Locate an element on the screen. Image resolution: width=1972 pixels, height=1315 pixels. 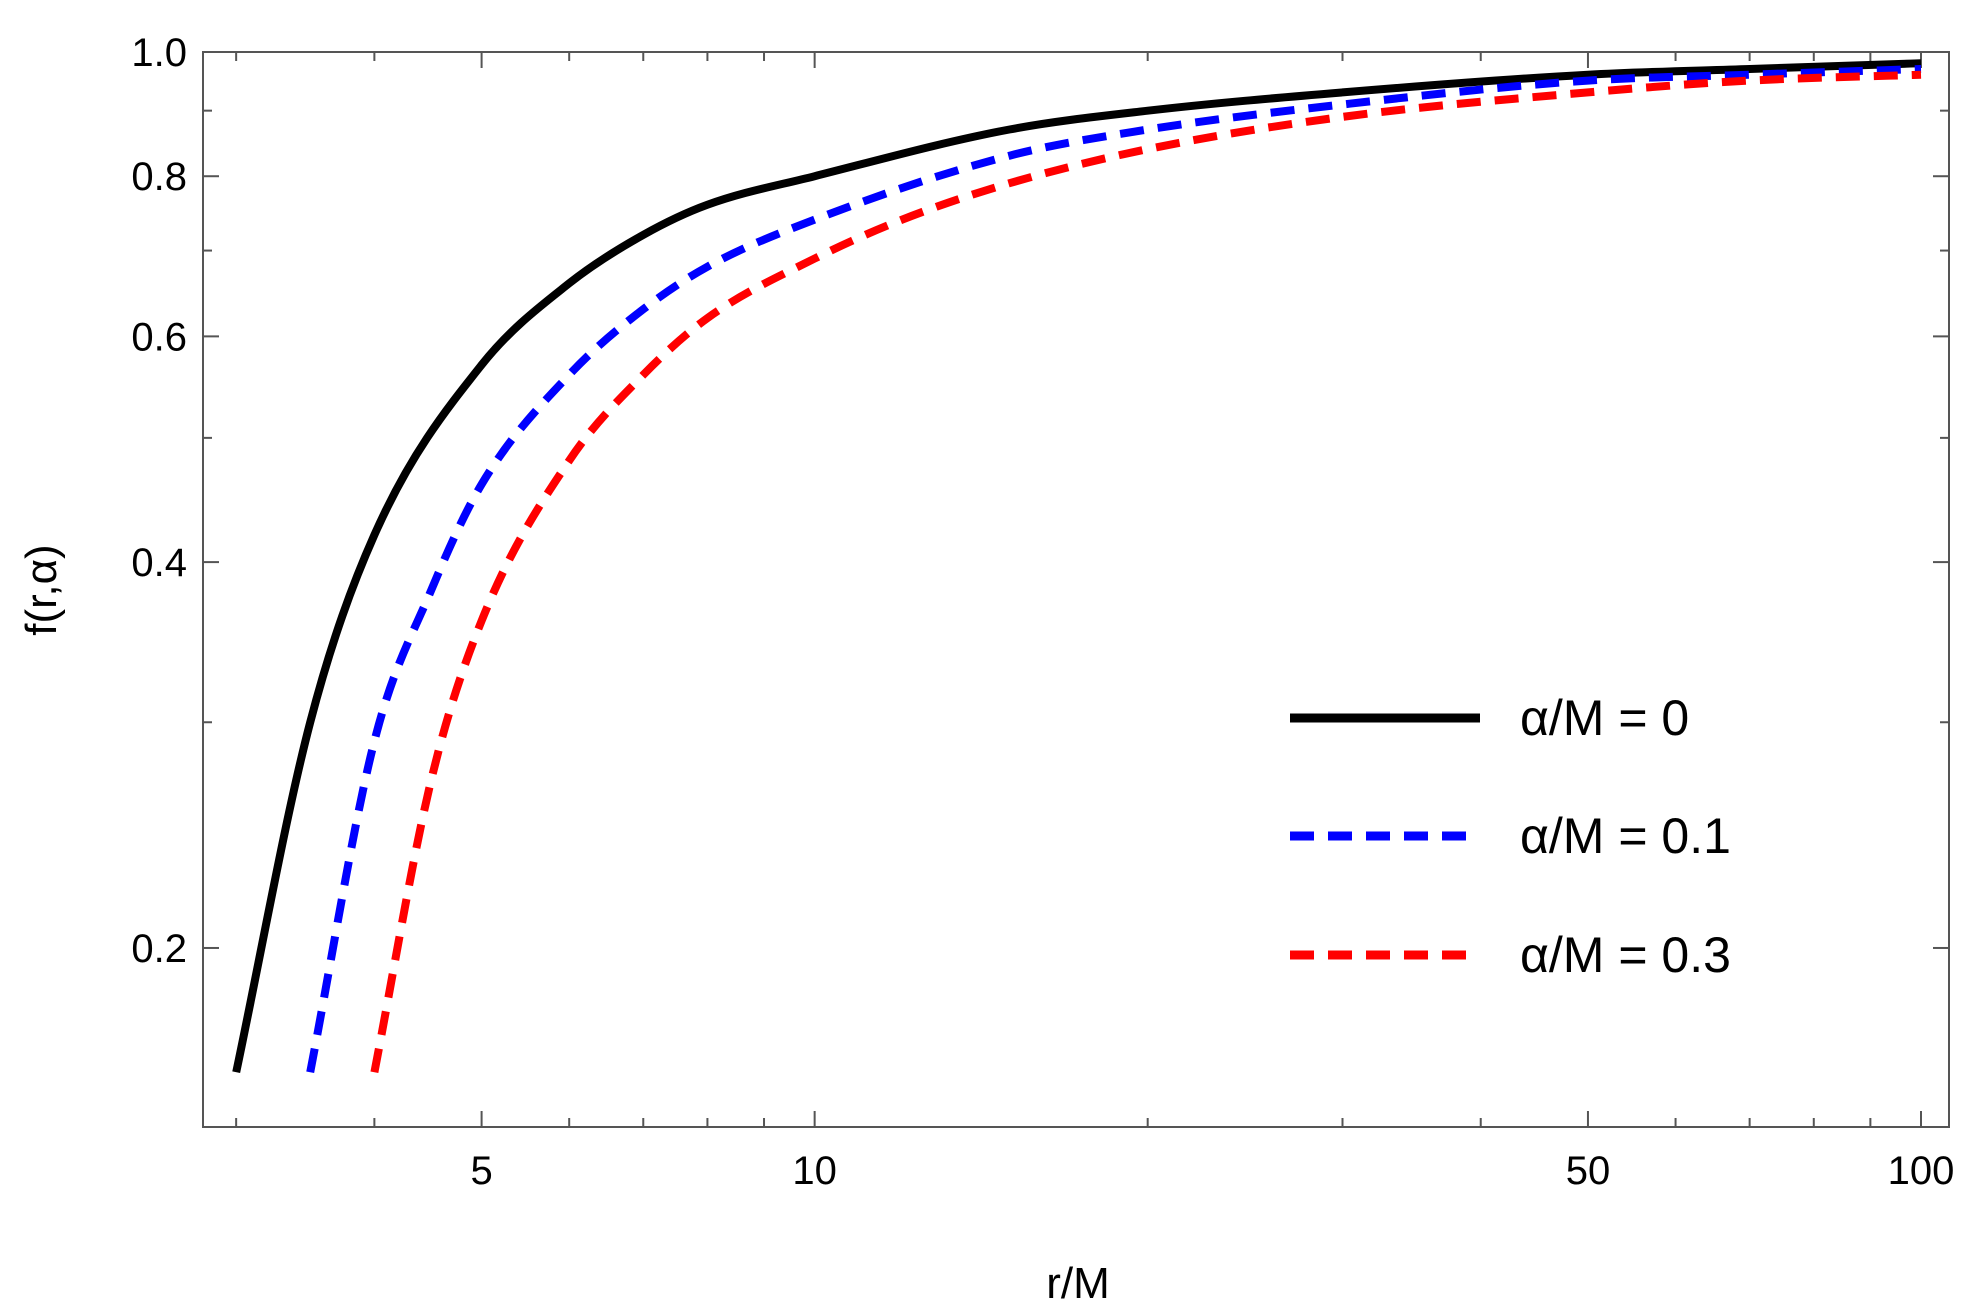
legend-label-alpha-0-1: α/M = 0.1 is located at coordinates (1625, 836).